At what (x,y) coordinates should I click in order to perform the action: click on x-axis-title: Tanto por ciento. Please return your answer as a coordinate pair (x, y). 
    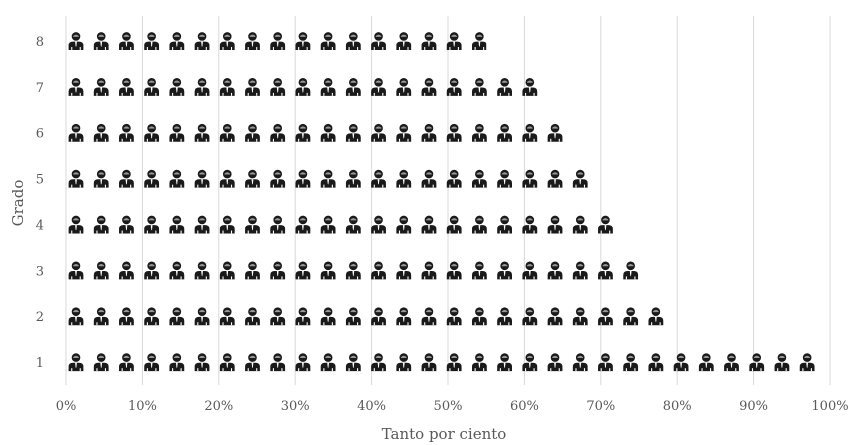
    Looking at the image, I should click on (444, 434).